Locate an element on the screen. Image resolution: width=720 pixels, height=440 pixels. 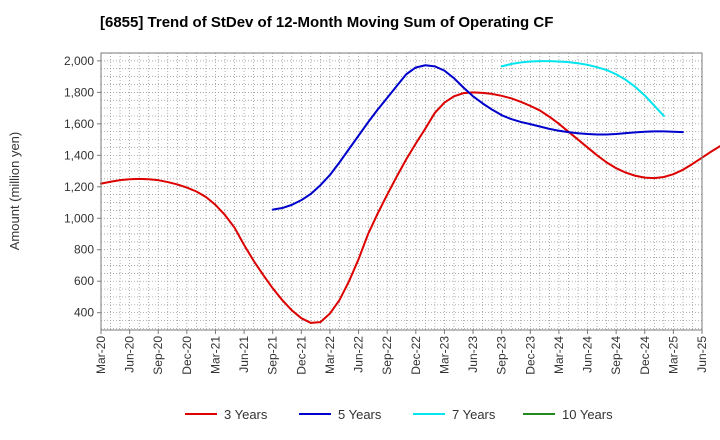
x-tick-label: Mar-21 is located at coordinates (215, 355).